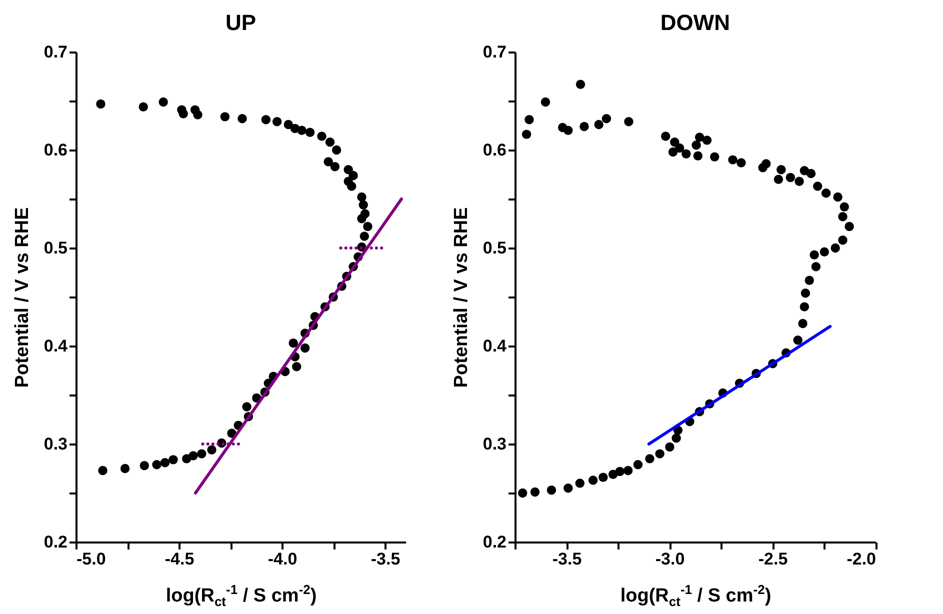 This screenshot has height=614, width=943. Describe the element at coordinates (91, 559) in the screenshot. I see `x-tick-label: -5.0` at that location.